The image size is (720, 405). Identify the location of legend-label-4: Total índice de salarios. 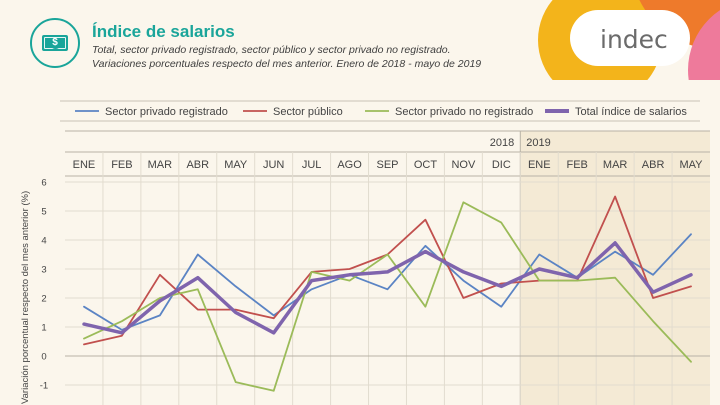
(631, 112).